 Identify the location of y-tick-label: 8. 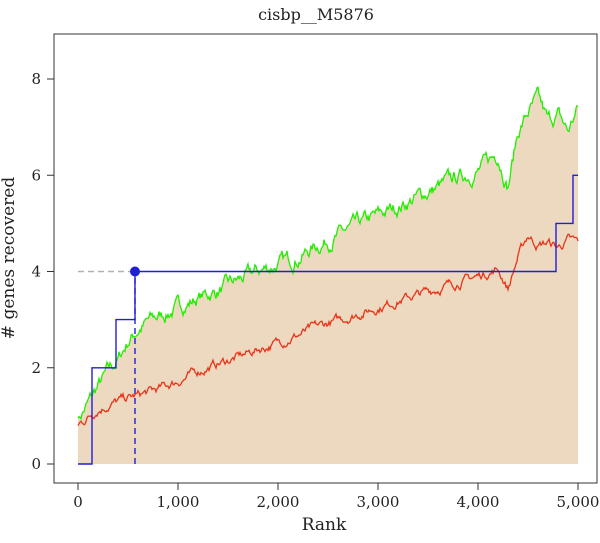
(36, 79).